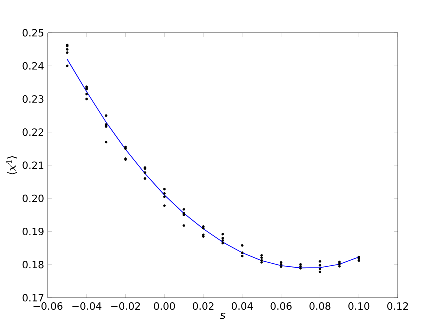 This screenshot has width=443, height=332. Describe the element at coordinates (87, 306) in the screenshot. I see `x-tick-label: −0.04` at that location.